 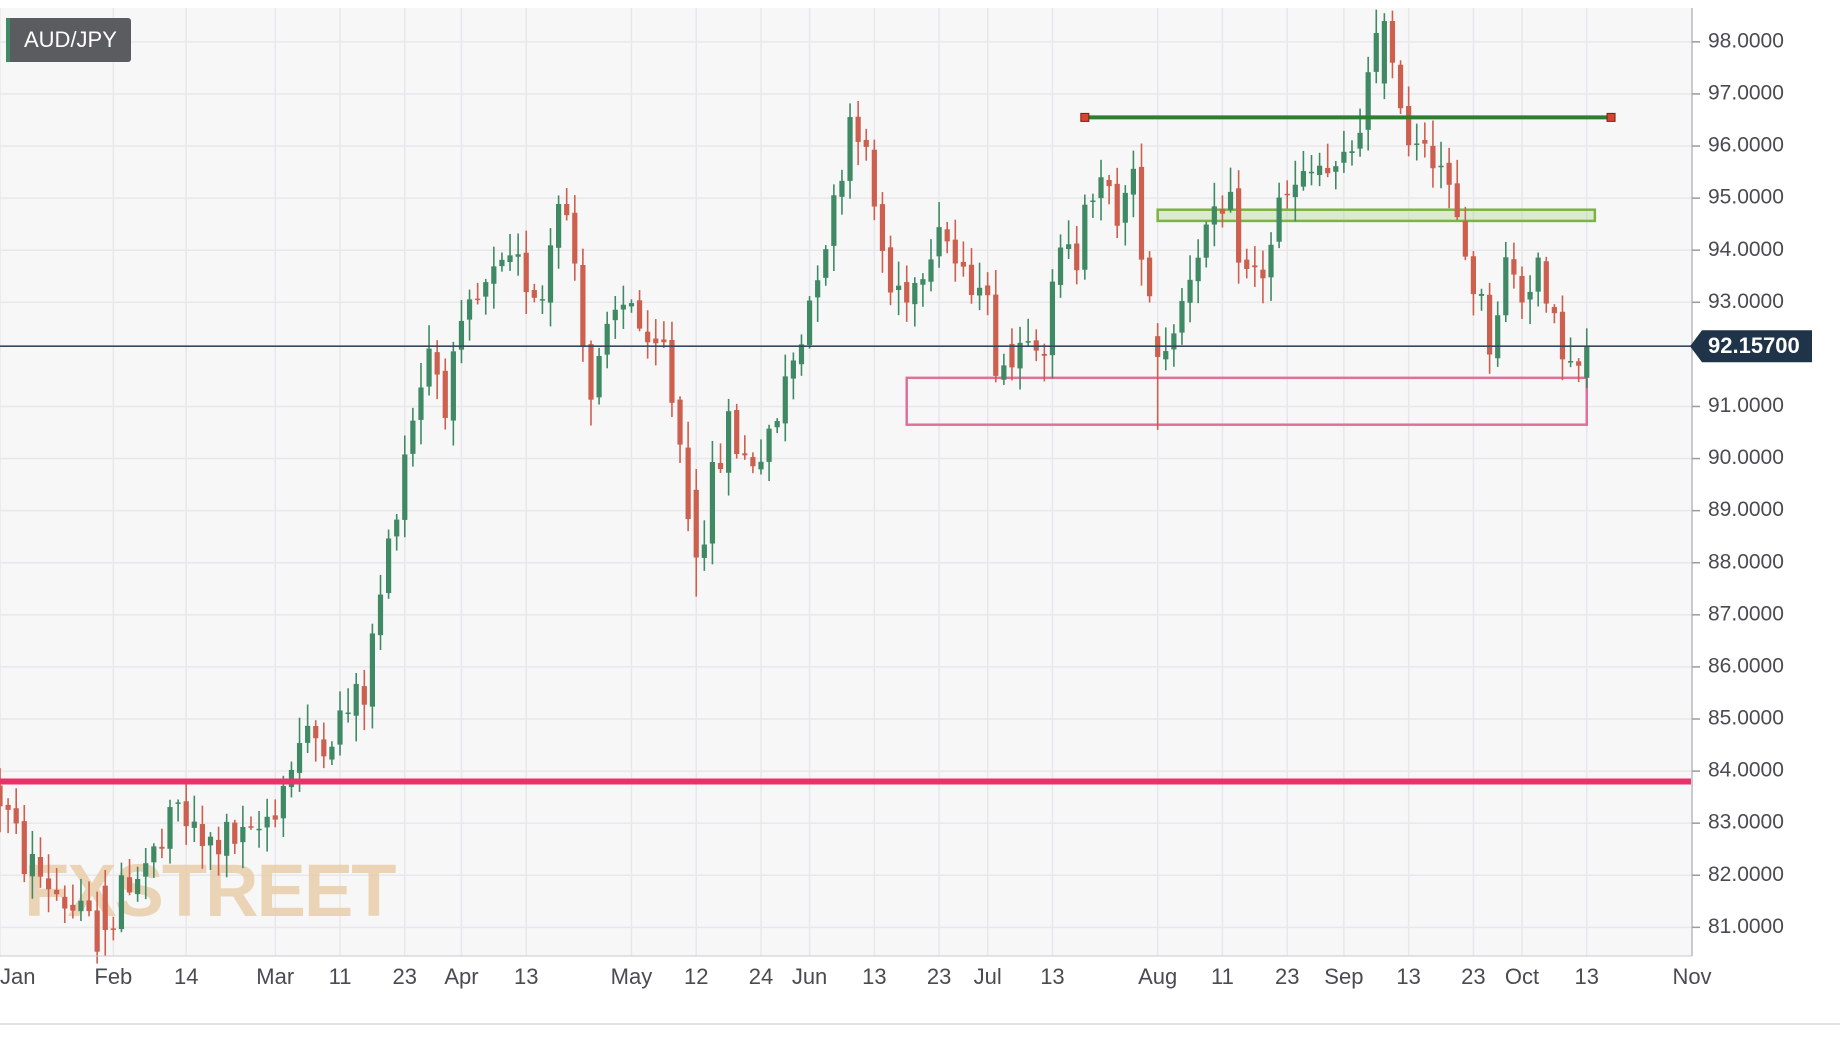 I want to click on support-zone, so click(x=1247, y=401).